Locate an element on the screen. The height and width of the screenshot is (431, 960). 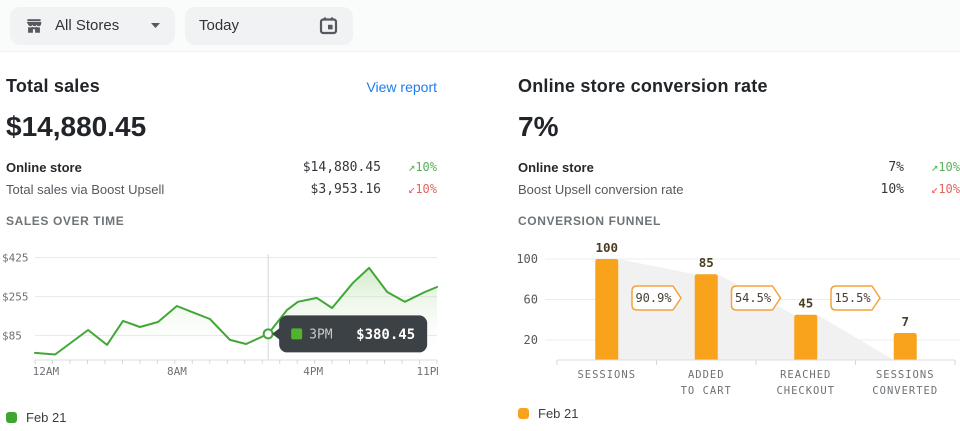
total-sales-value: $14,880.45 is located at coordinates (76, 126).